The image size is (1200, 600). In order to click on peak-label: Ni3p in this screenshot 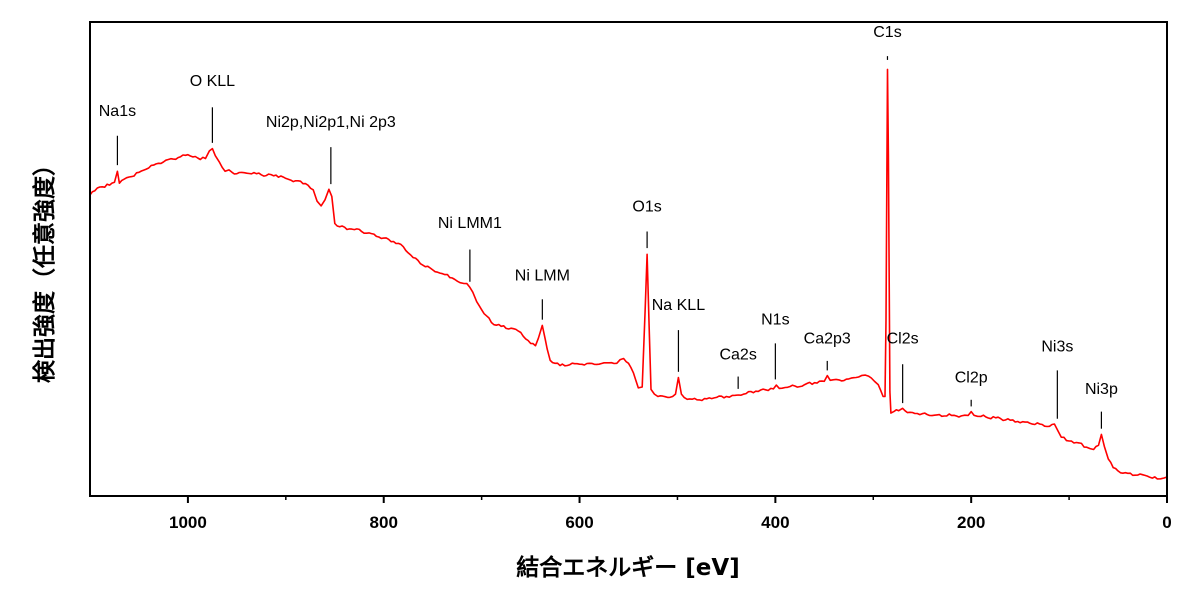, I will do `click(1101, 389)`.